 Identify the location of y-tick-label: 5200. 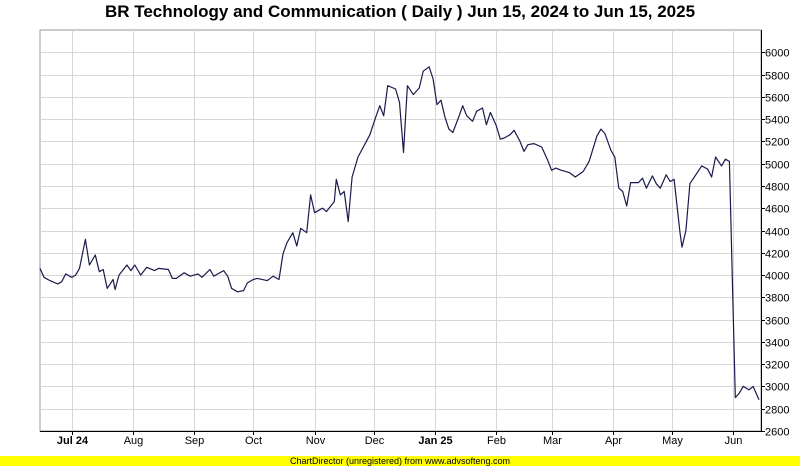
(777, 143).